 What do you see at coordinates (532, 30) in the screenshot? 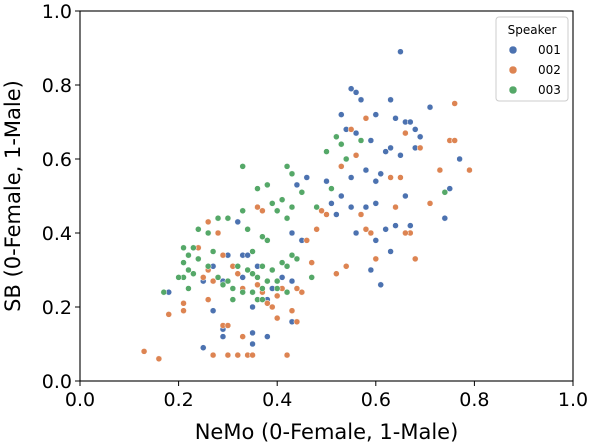
I see `legend-title: Speaker` at bounding box center [532, 30].